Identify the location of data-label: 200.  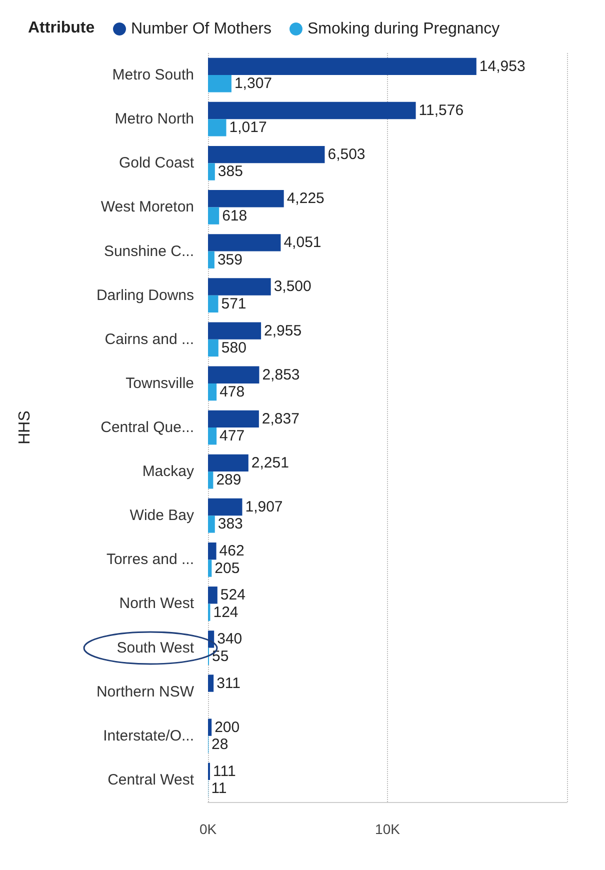
(227, 727).